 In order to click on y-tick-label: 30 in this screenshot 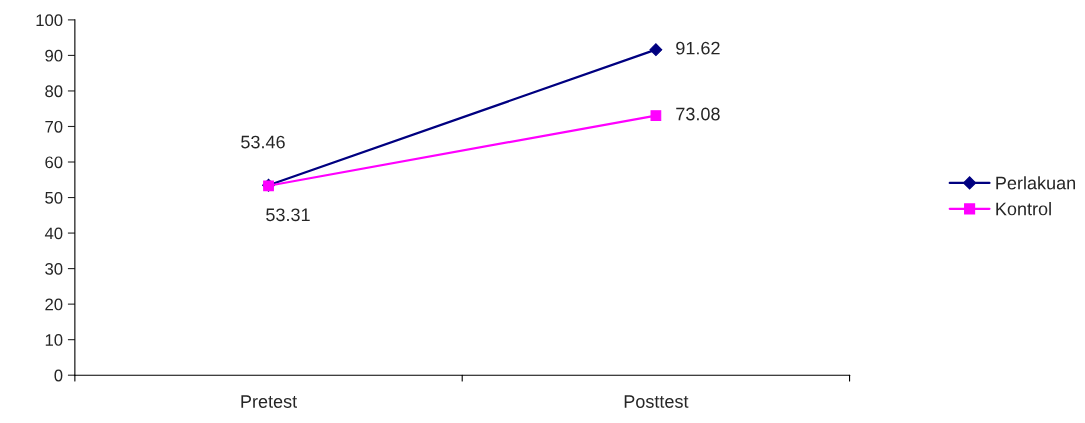, I will do `click(54, 269)`.